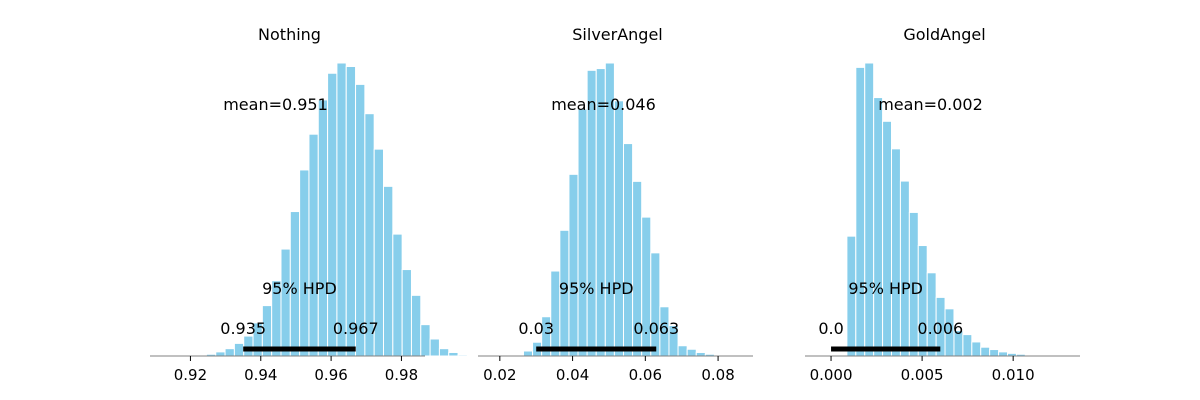  What do you see at coordinates (831, 375) in the screenshot?
I see `x-tick-label: 0.000` at bounding box center [831, 375].